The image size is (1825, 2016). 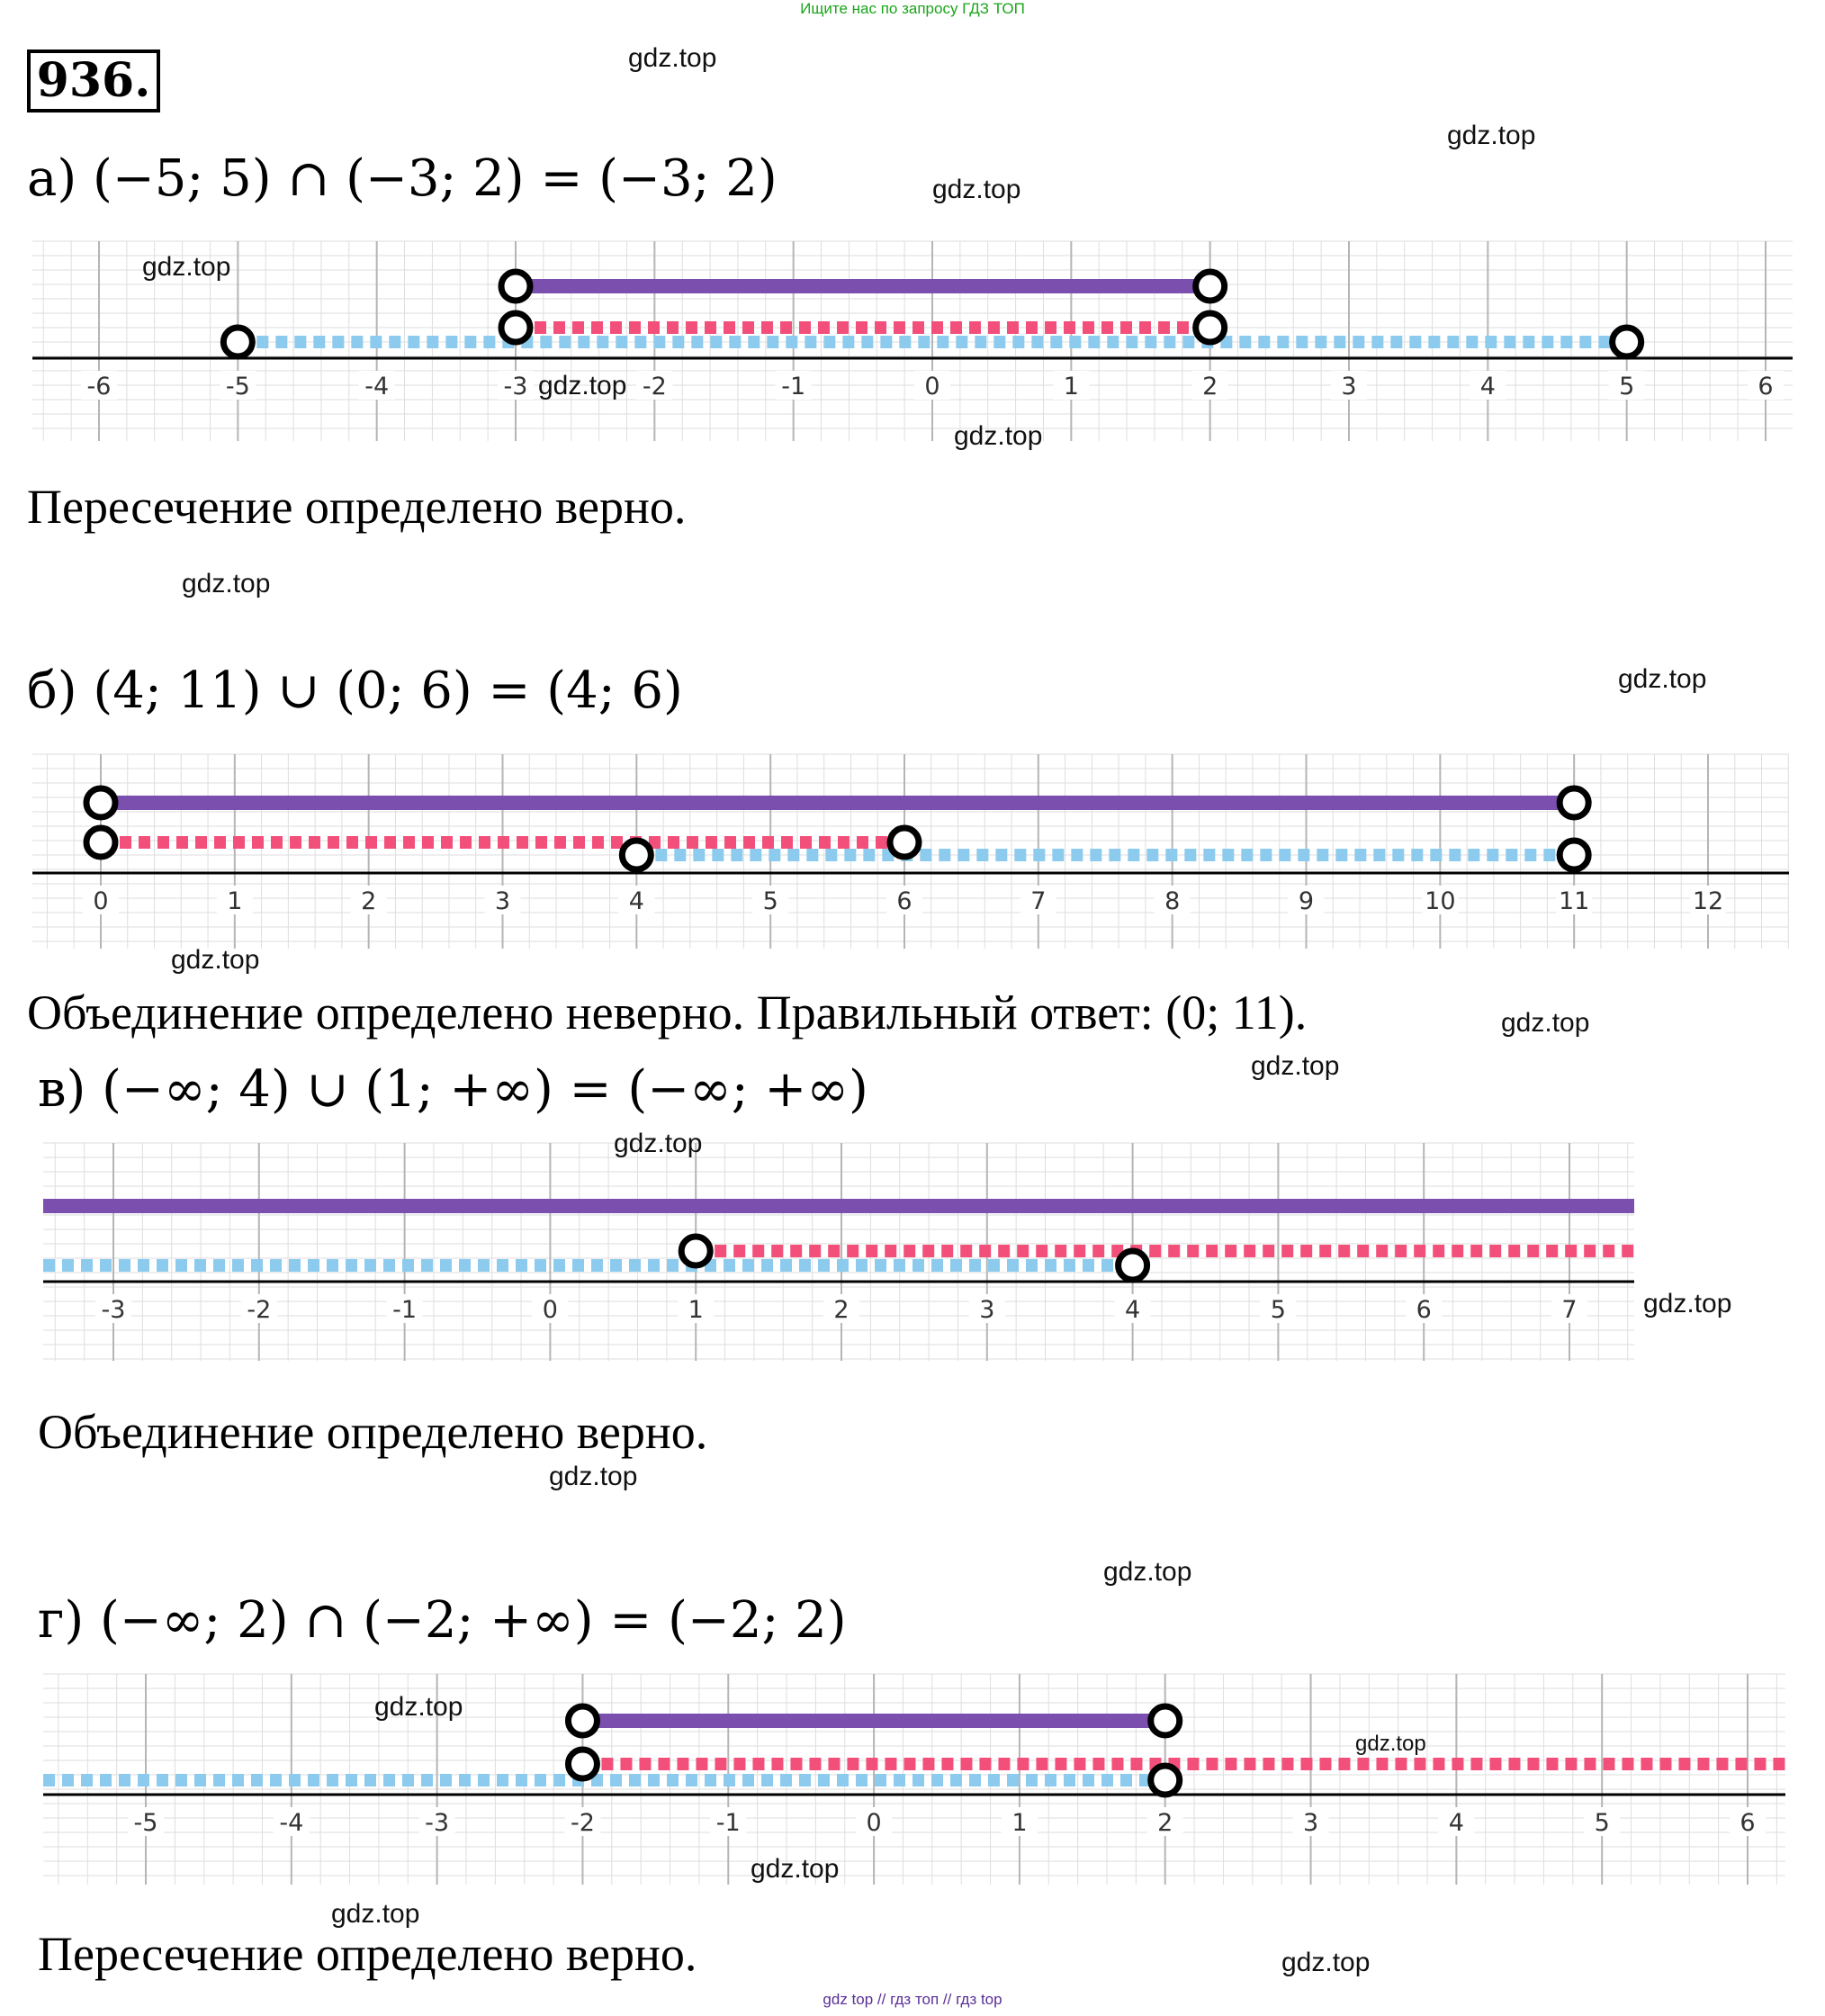 What do you see at coordinates (914, 1779) in the screenshot?
I see `number-line-panel: -5 -4 -3 -2 -1 0 1 2 3 4 5 6` at bounding box center [914, 1779].